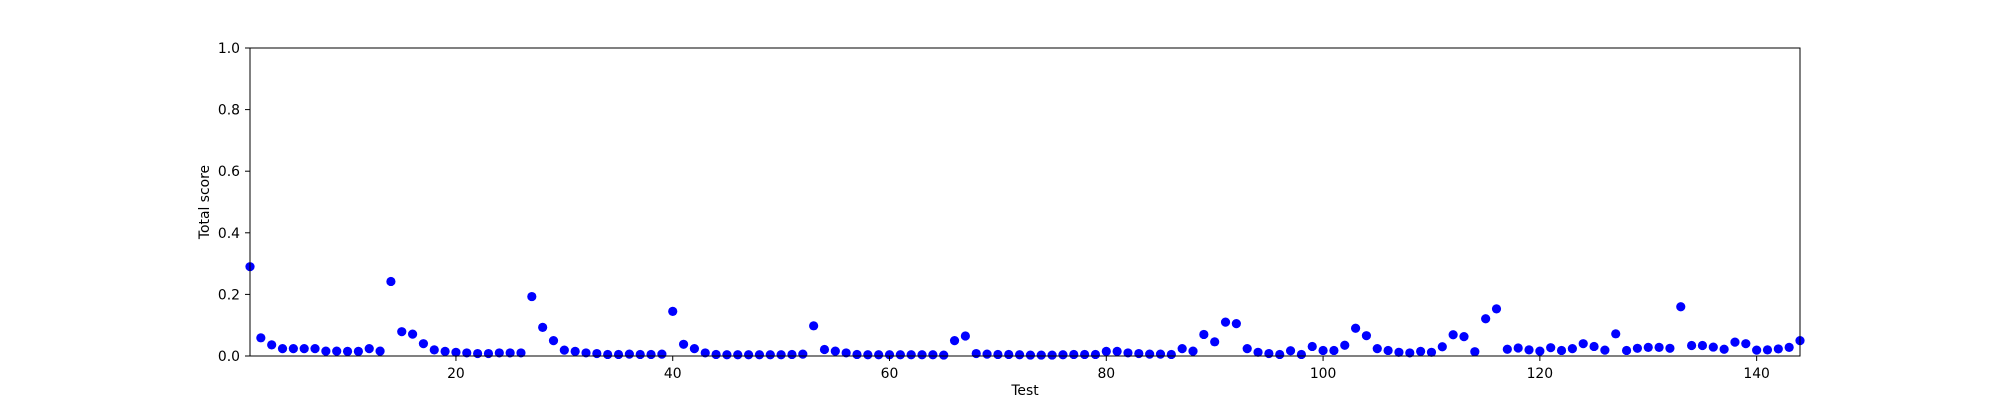 The height and width of the screenshot is (400, 2000). What do you see at coordinates (229, 357) in the screenshot?
I see `y-tick-label: 0.0` at bounding box center [229, 357].